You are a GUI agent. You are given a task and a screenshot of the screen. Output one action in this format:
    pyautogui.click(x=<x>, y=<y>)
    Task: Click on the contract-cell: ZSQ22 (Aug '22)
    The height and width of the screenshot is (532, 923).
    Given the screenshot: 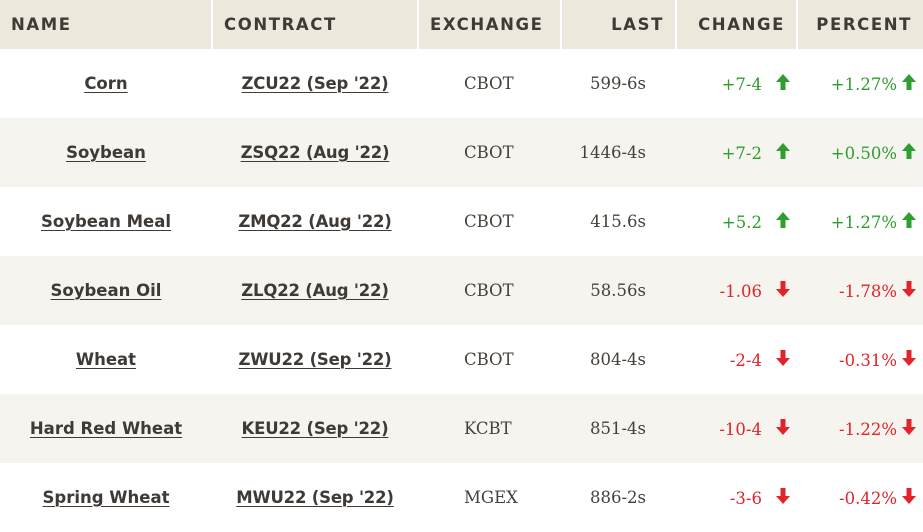 What is the action you would take?
    pyautogui.click(x=315, y=152)
    